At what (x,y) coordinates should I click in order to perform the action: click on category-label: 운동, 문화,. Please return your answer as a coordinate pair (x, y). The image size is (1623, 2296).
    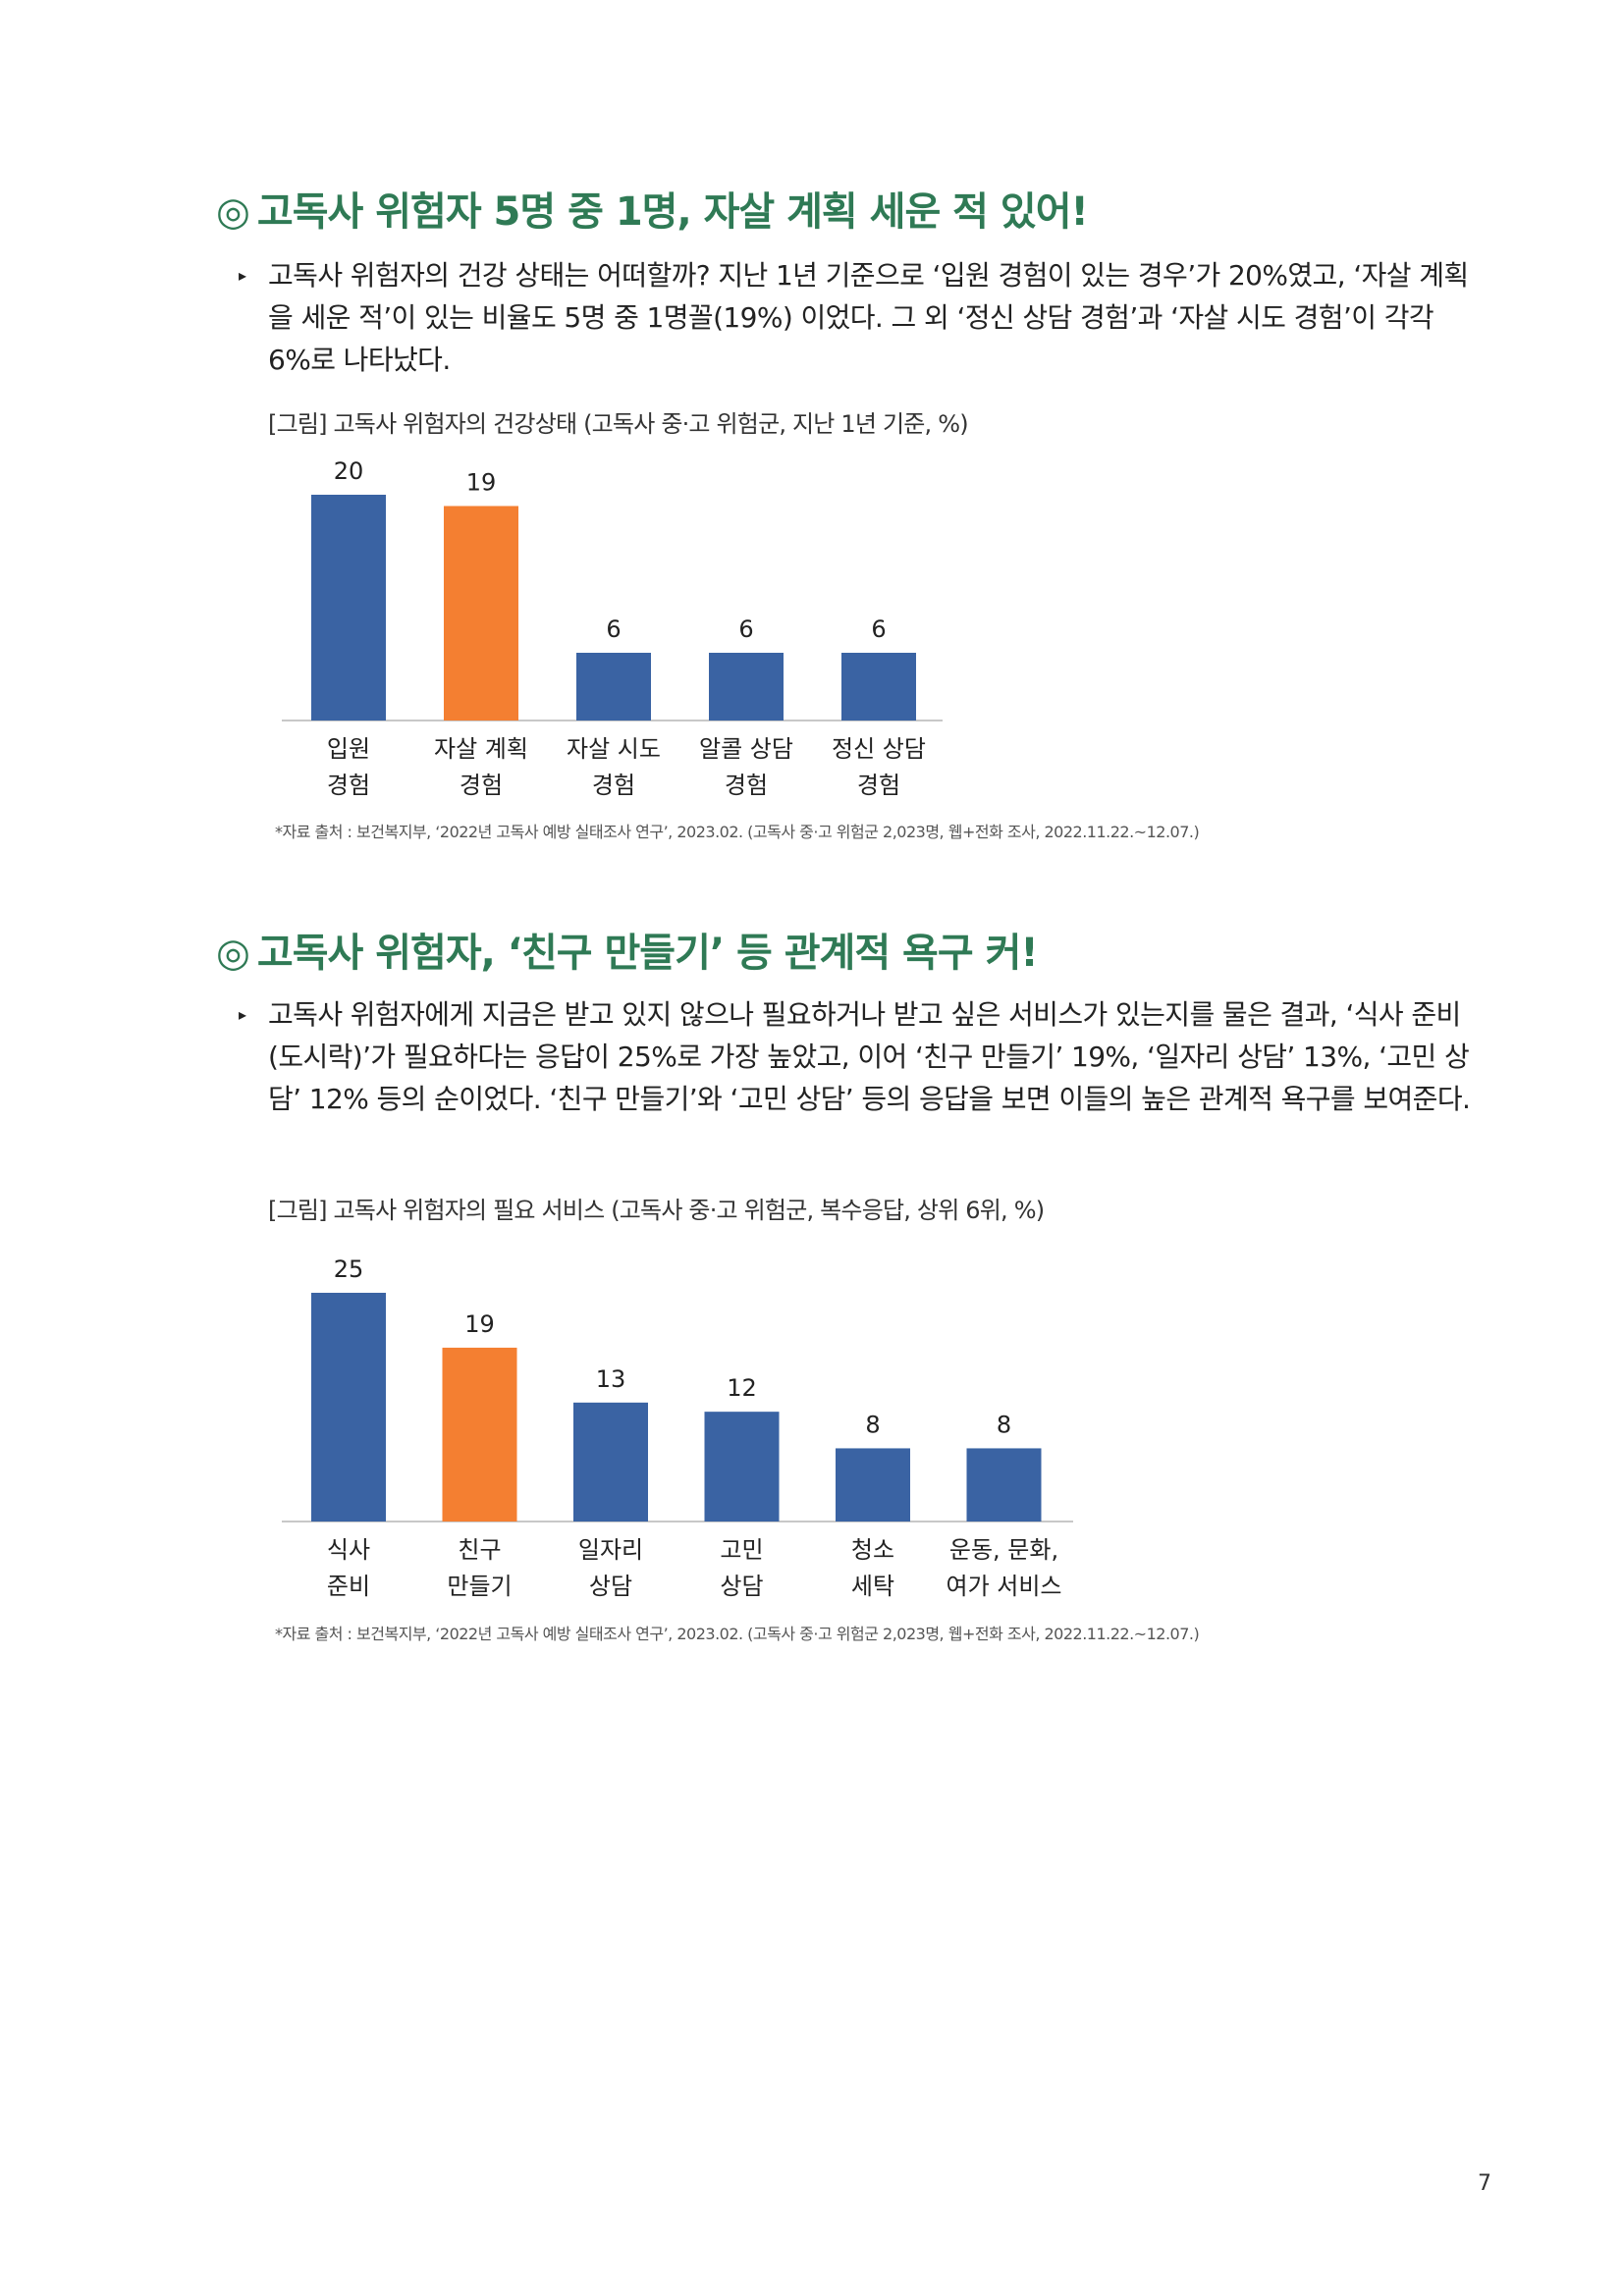
    Looking at the image, I should click on (1003, 1550).